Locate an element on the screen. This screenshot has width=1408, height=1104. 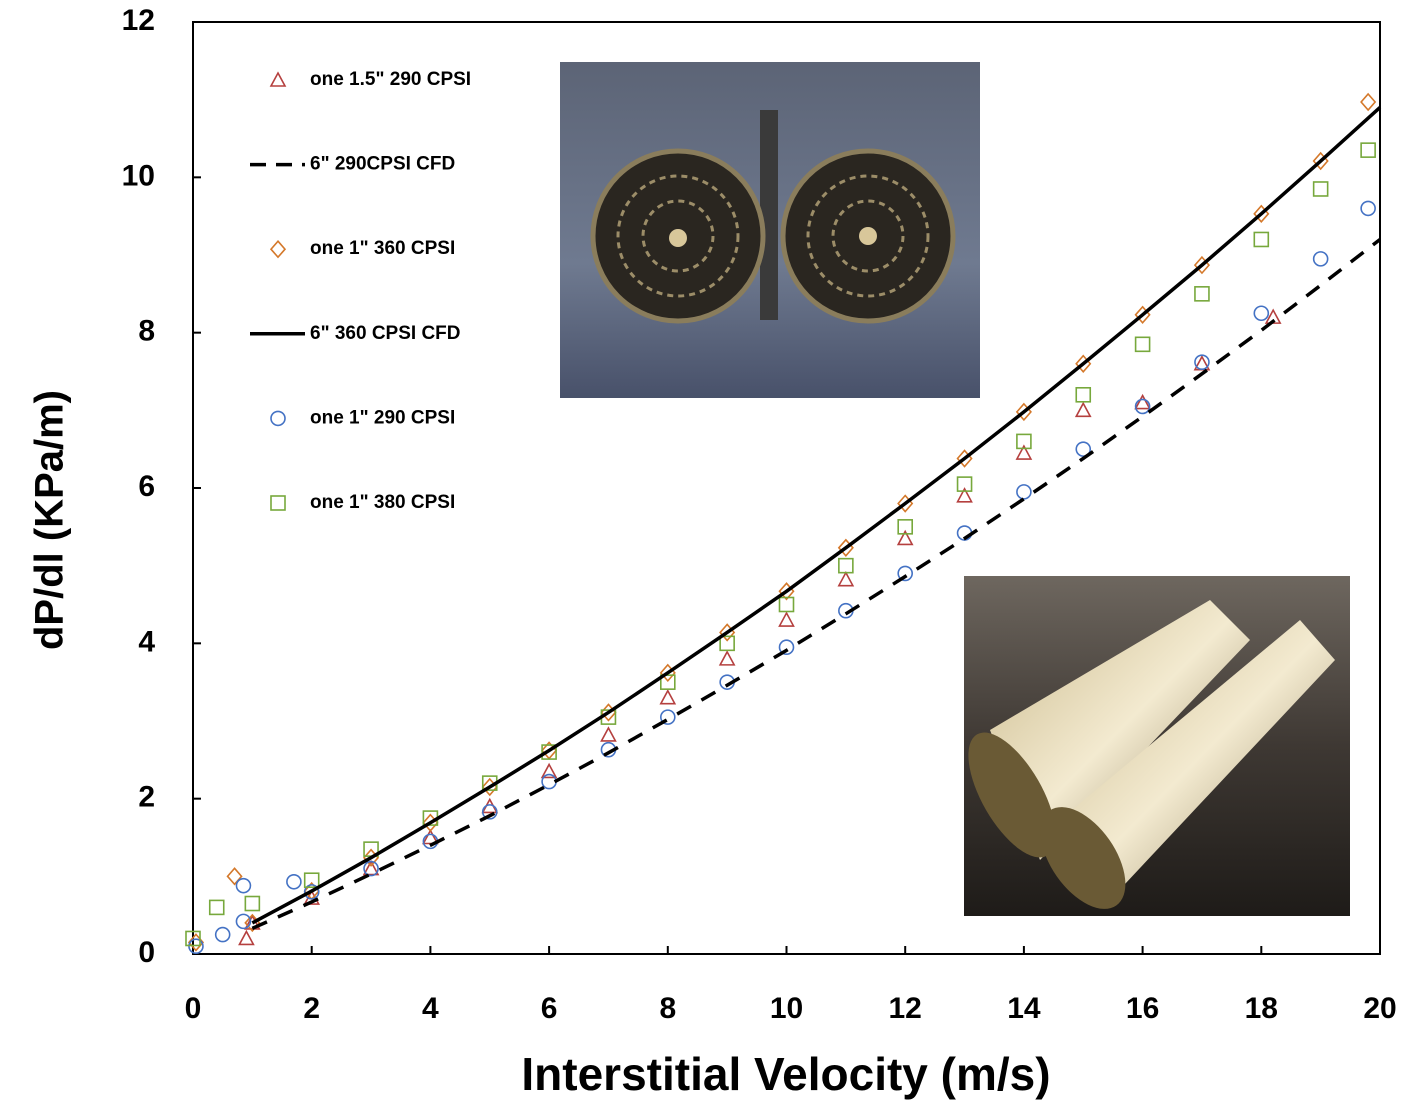
legend-label: 6" 290CPSI CFD is located at coordinates (382, 164).